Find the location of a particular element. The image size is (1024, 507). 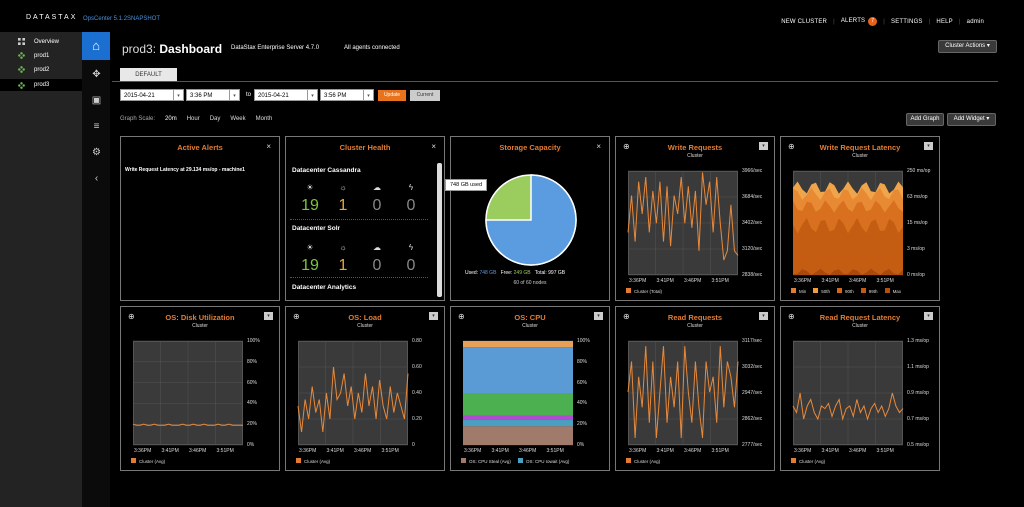

dashboard-icon: ▣ is located at coordinates (96, 100).